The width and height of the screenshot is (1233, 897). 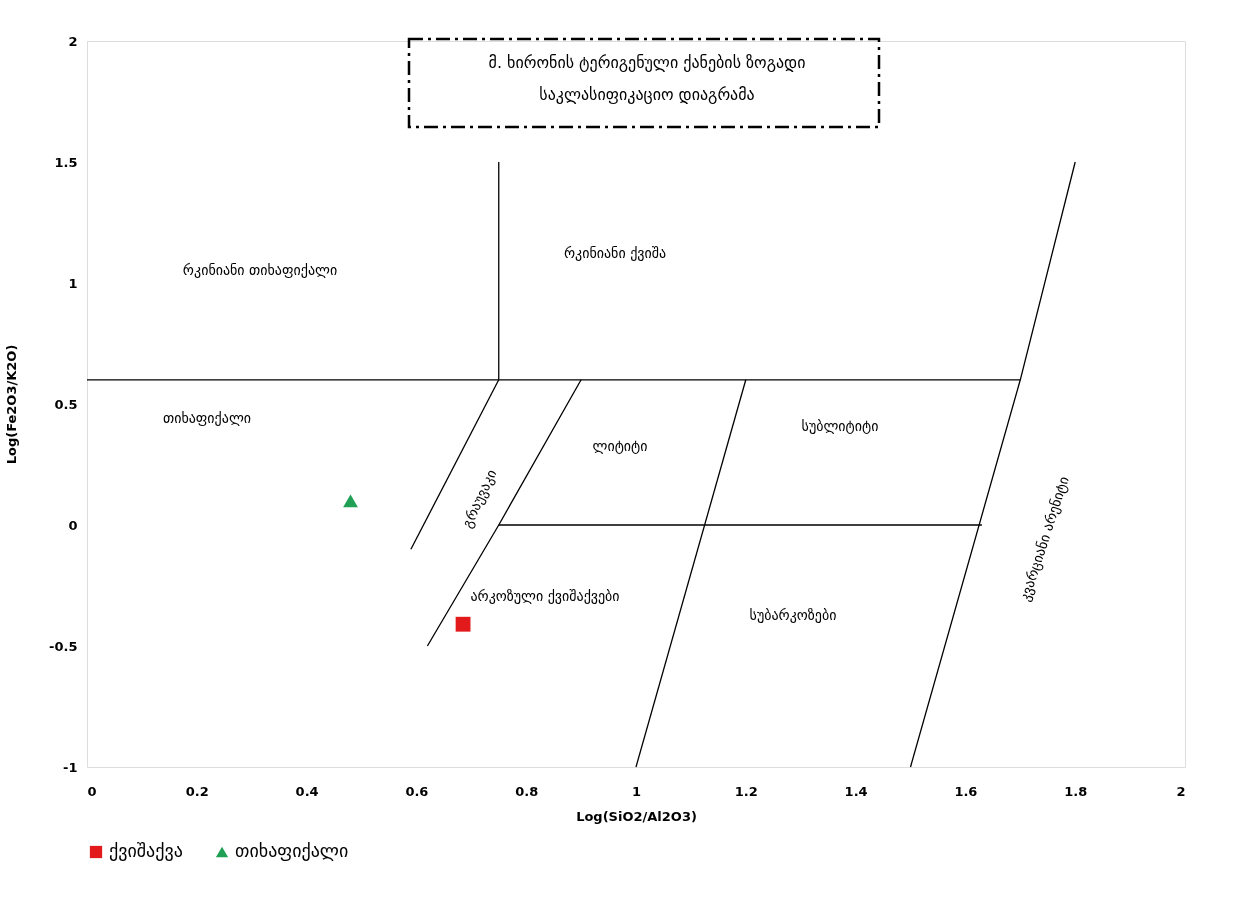 What do you see at coordinates (70, 767) in the screenshot?
I see `y-tick-label: -1` at bounding box center [70, 767].